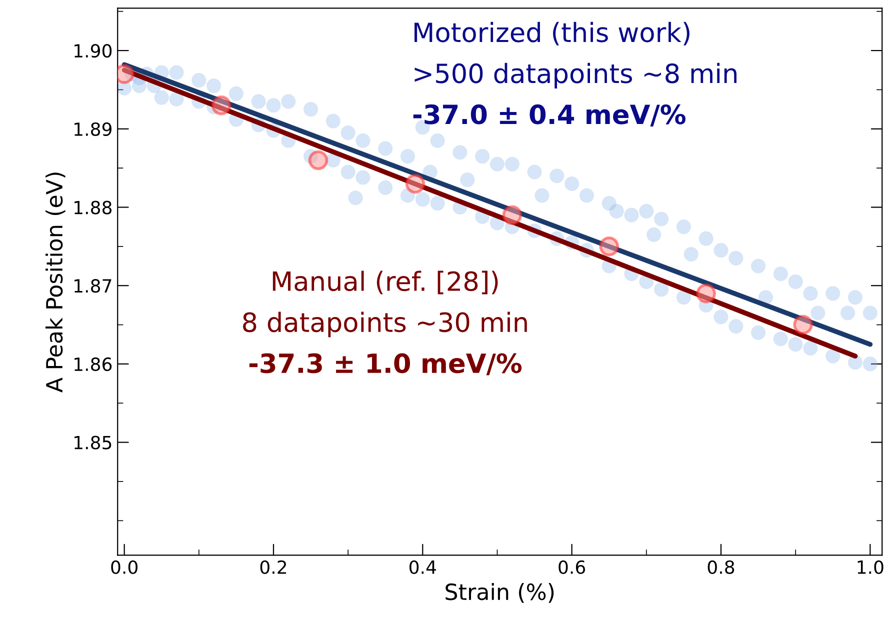 Image resolution: width=891 pixels, height=633 pixels. I want to click on y-tick-label: 1.85, so click(93, 443).